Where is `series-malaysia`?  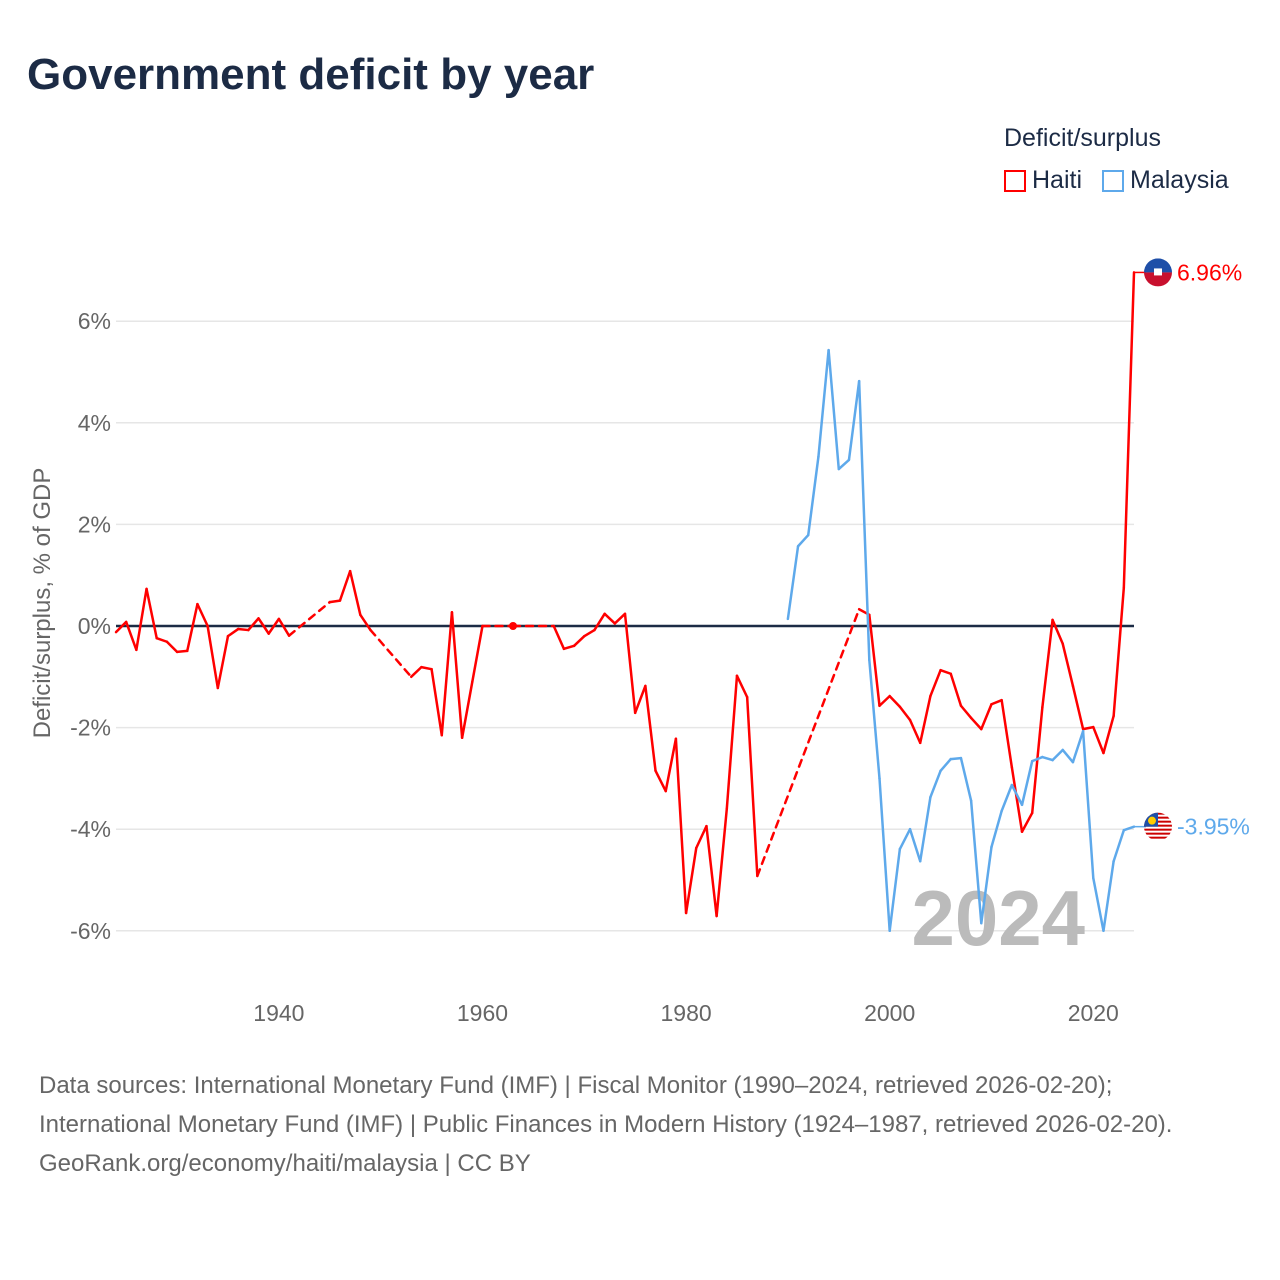 series-malaysia is located at coordinates (961, 640).